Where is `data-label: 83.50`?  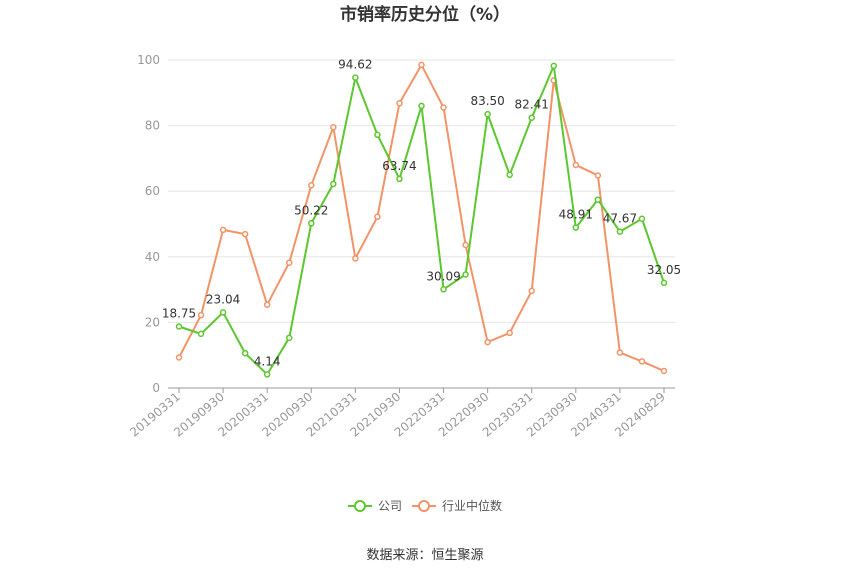 data-label: 83.50 is located at coordinates (487, 101).